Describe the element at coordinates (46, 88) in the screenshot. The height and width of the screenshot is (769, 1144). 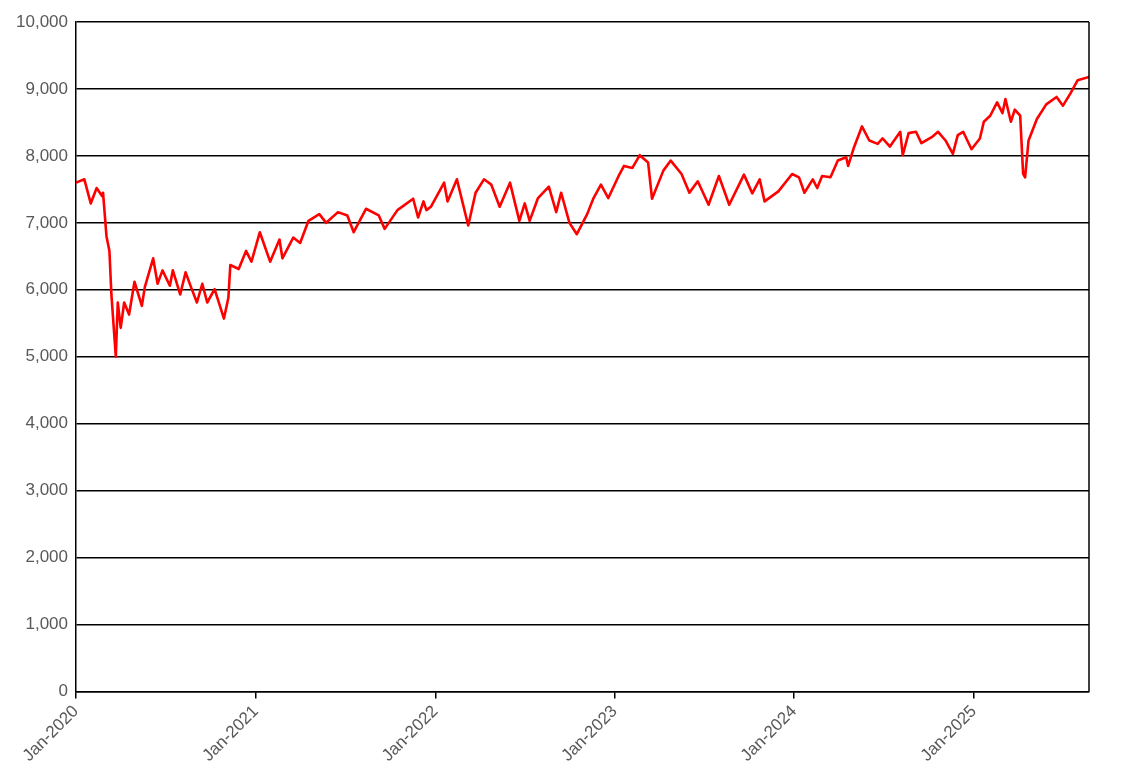
I see `y-tick-label: 9,000` at that location.